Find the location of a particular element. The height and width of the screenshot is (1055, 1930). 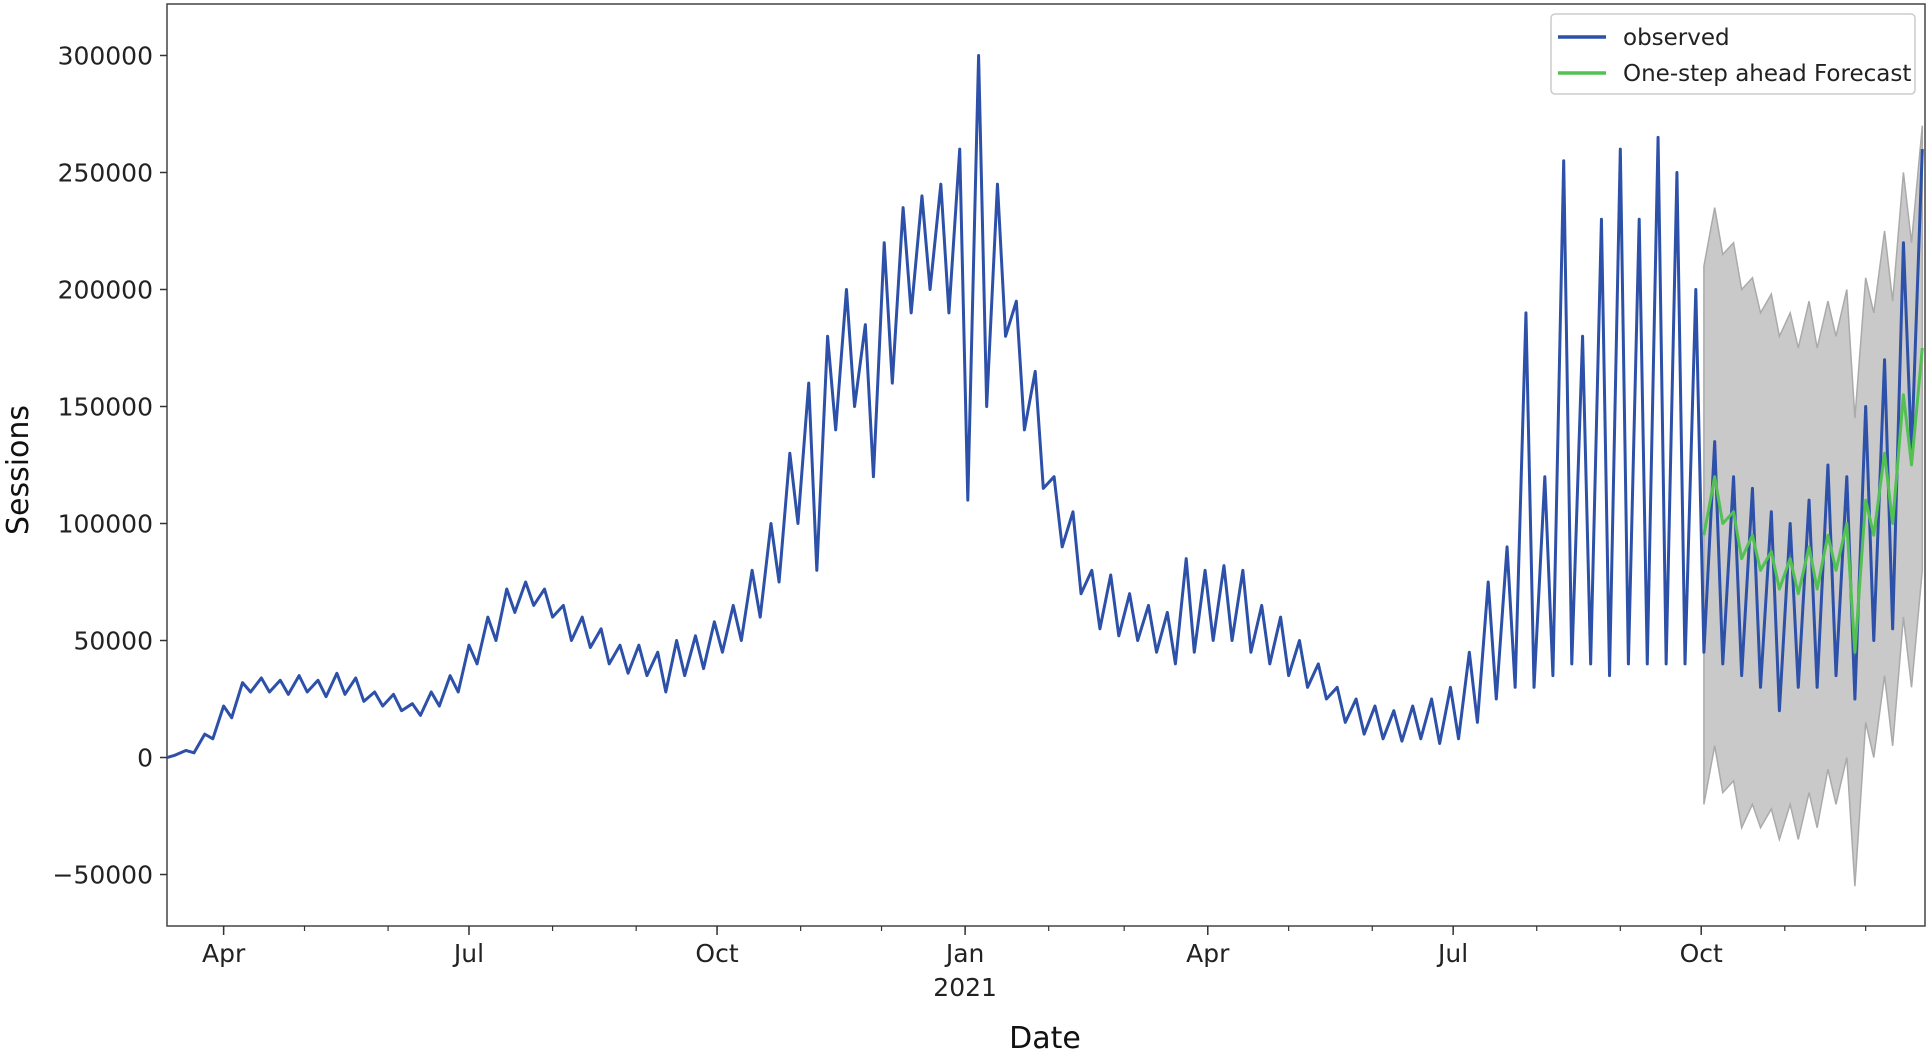

confidence-interval-band is located at coordinates (1813, 506).